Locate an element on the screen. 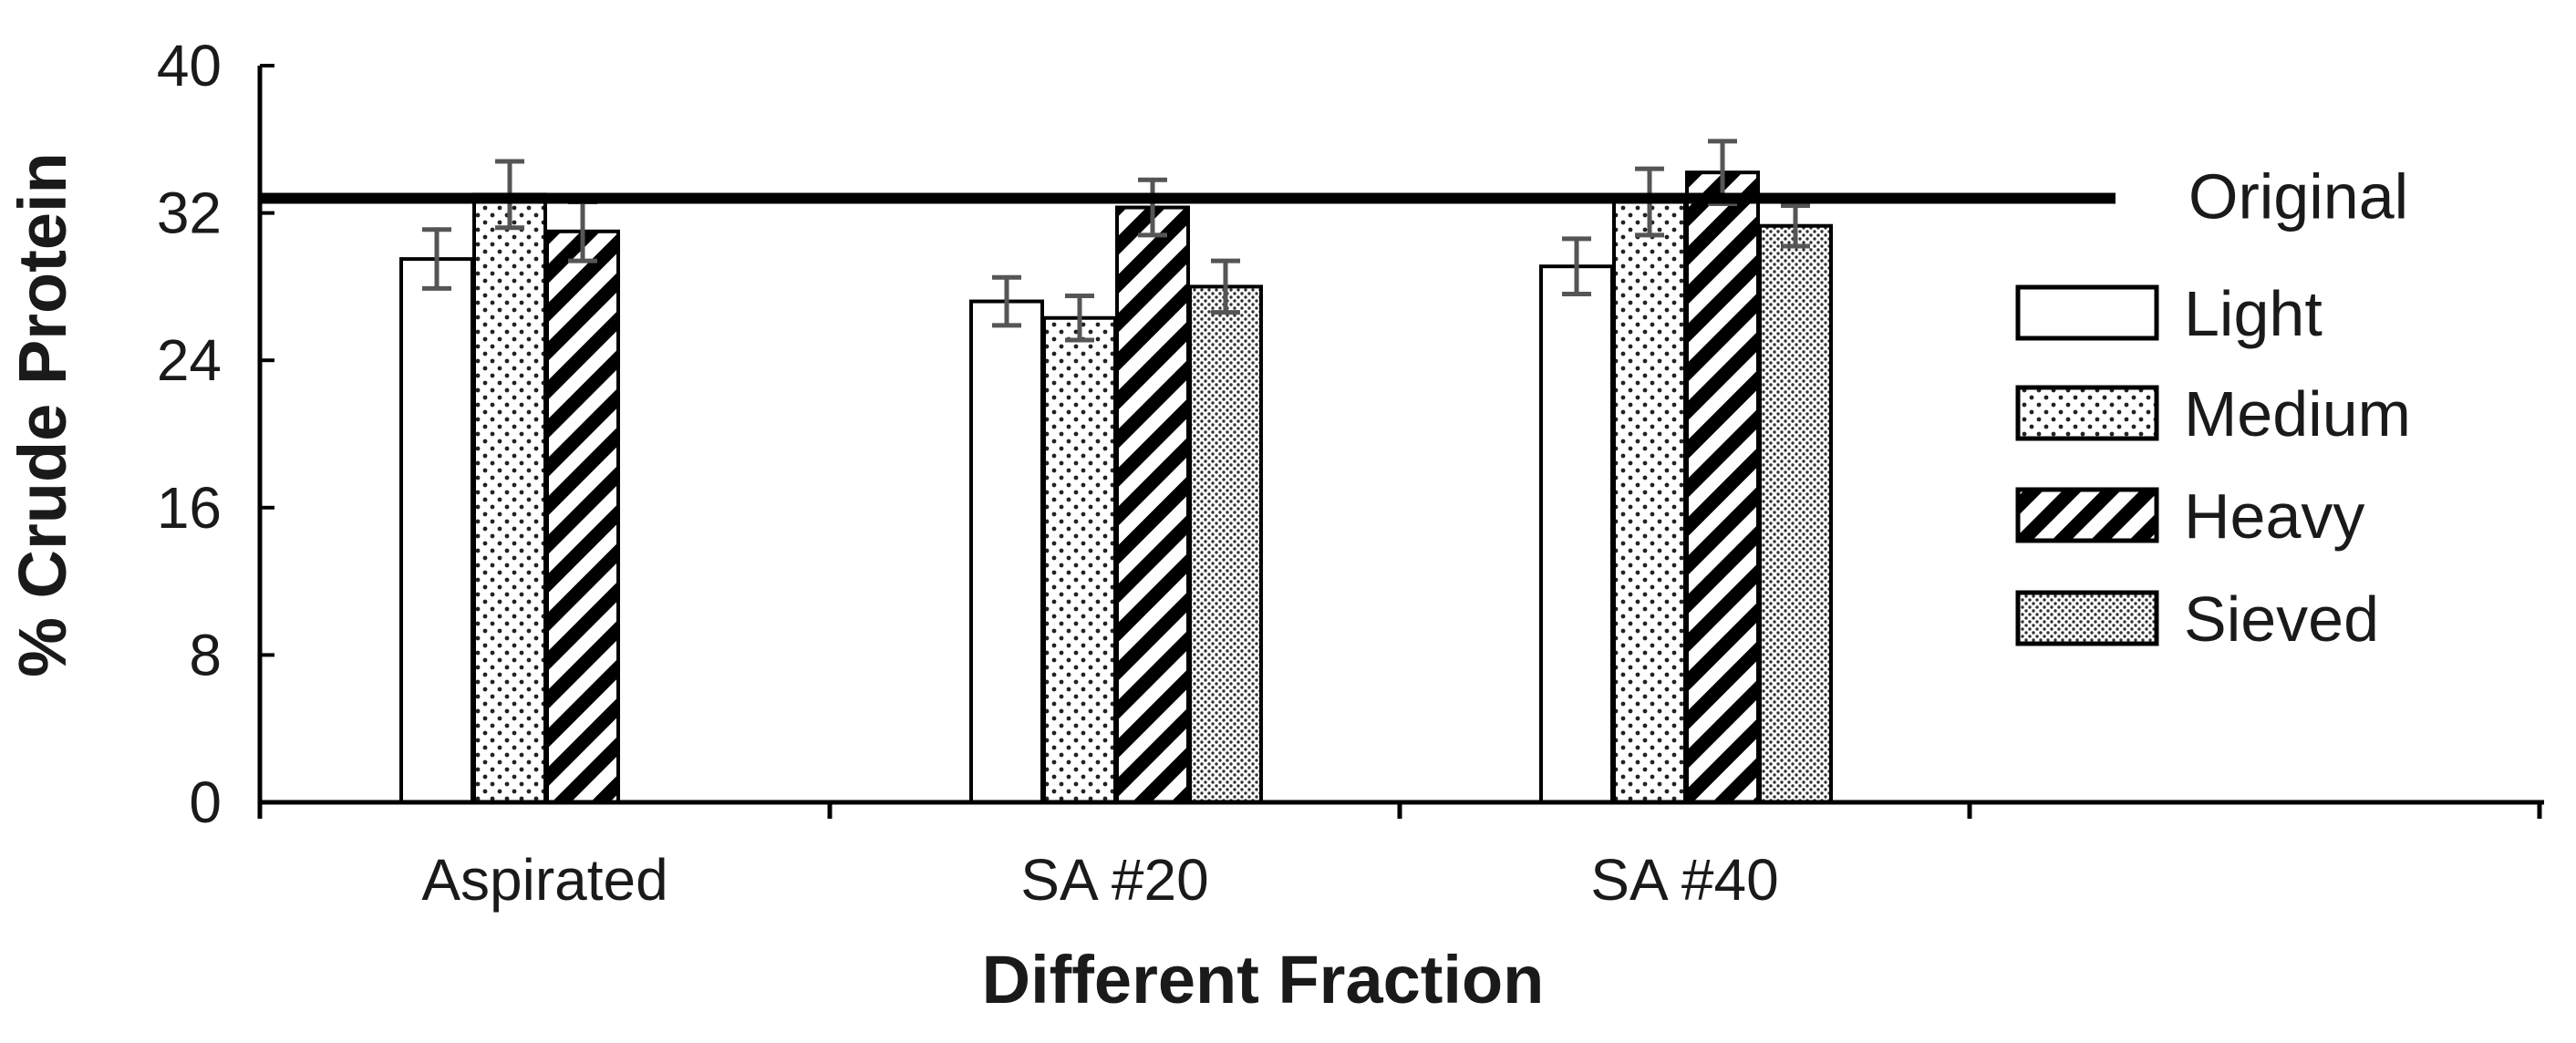  legend-swatch-sieved is located at coordinates (2087, 618).